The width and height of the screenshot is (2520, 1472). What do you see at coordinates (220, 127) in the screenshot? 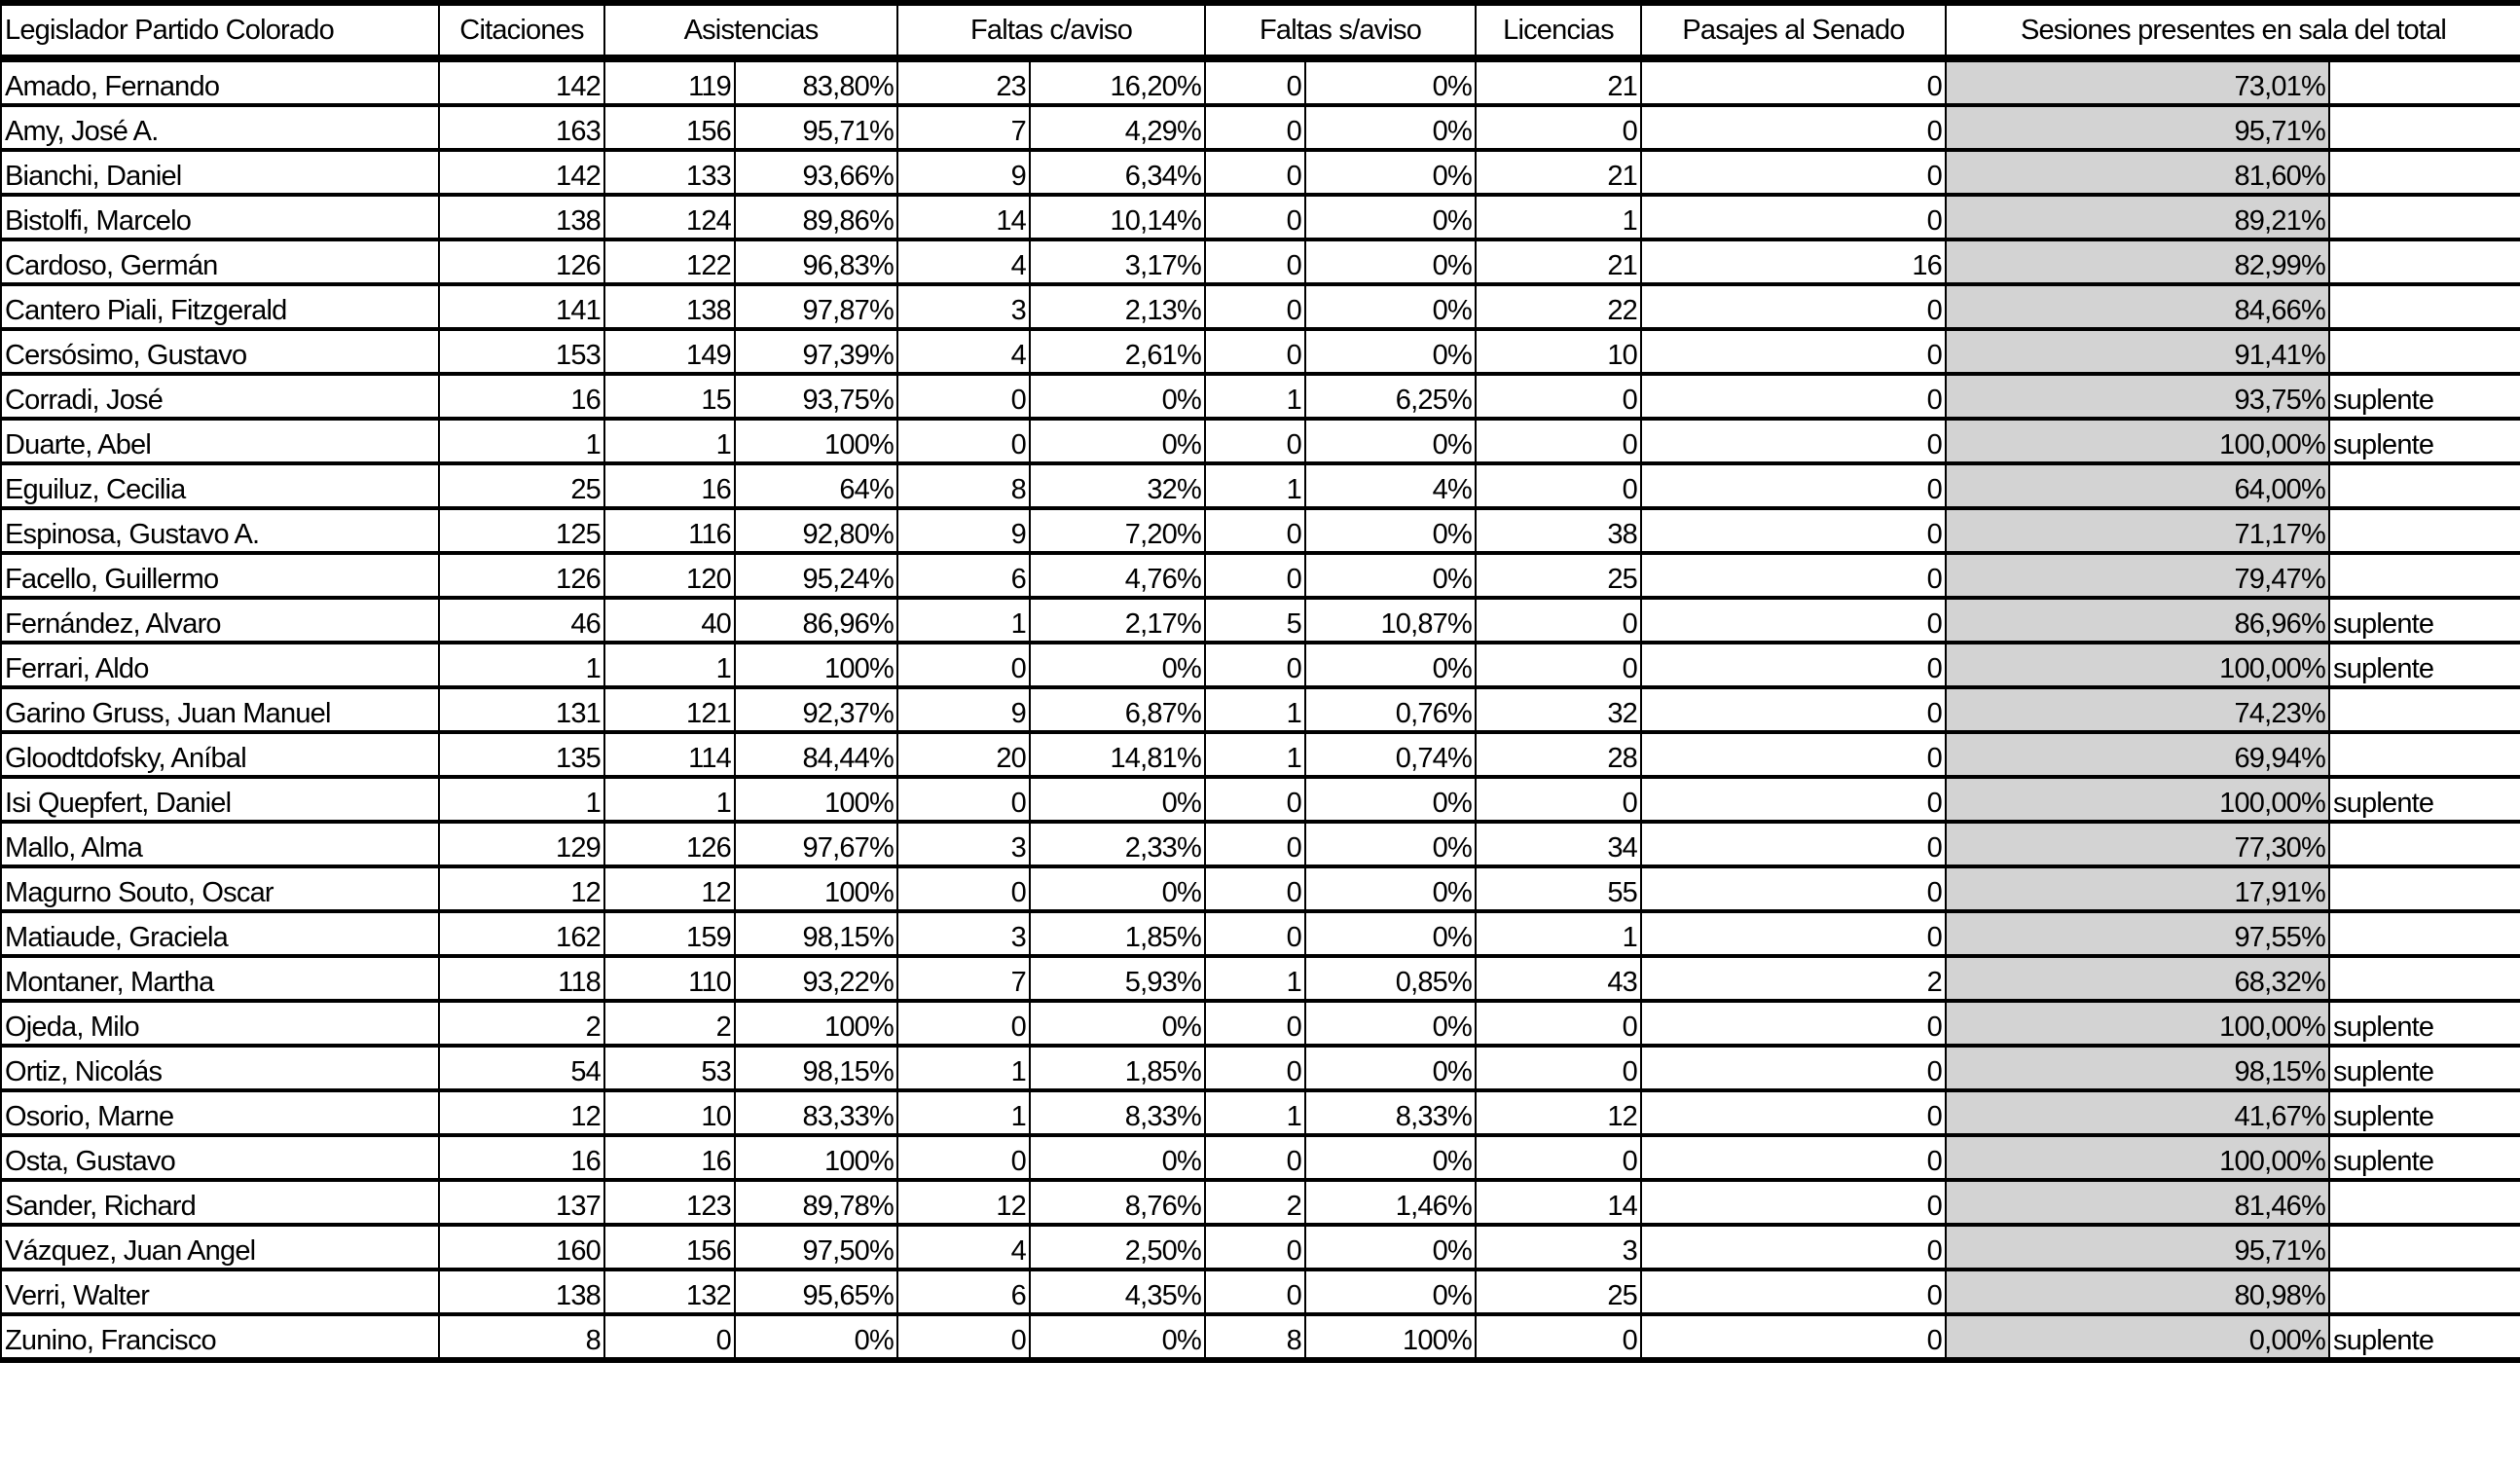
I see `cell-legislador: Amy, José A.` at bounding box center [220, 127].